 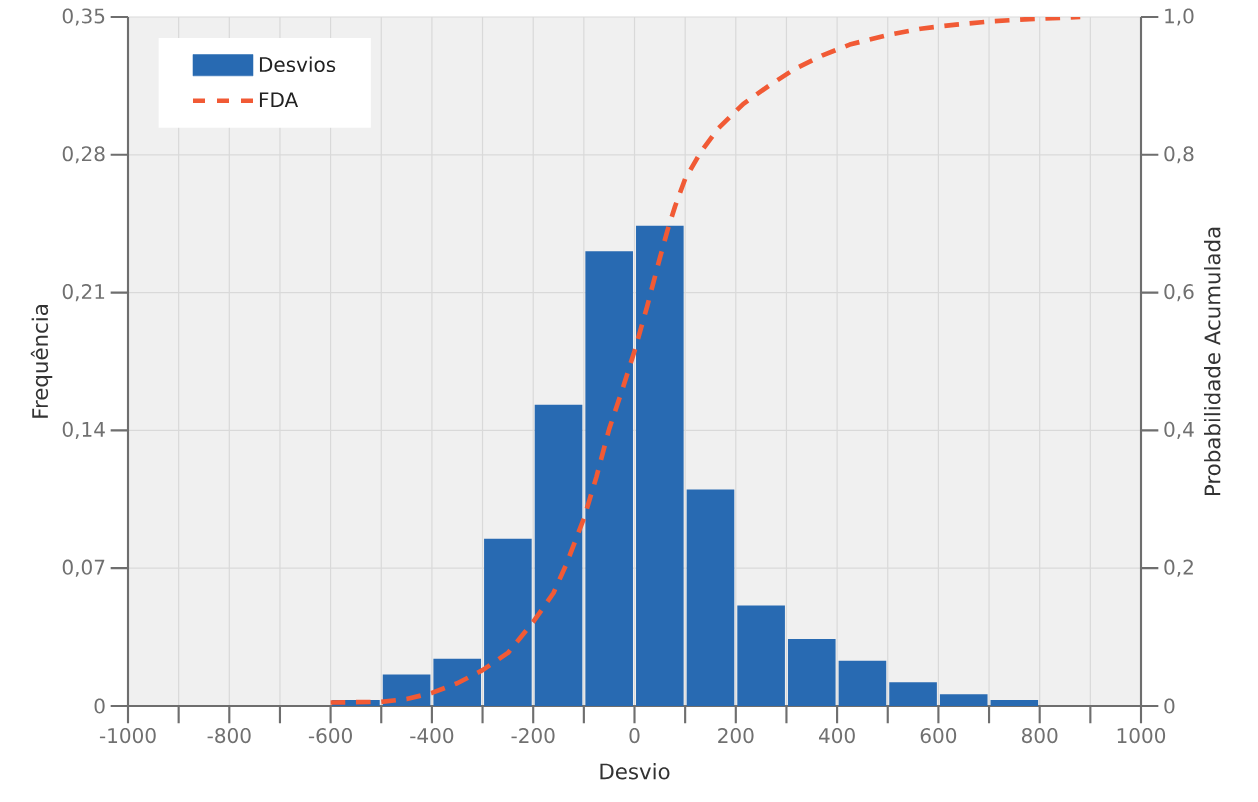 What do you see at coordinates (83, 17) in the screenshot?
I see `y-tick-label: 0,35` at bounding box center [83, 17].